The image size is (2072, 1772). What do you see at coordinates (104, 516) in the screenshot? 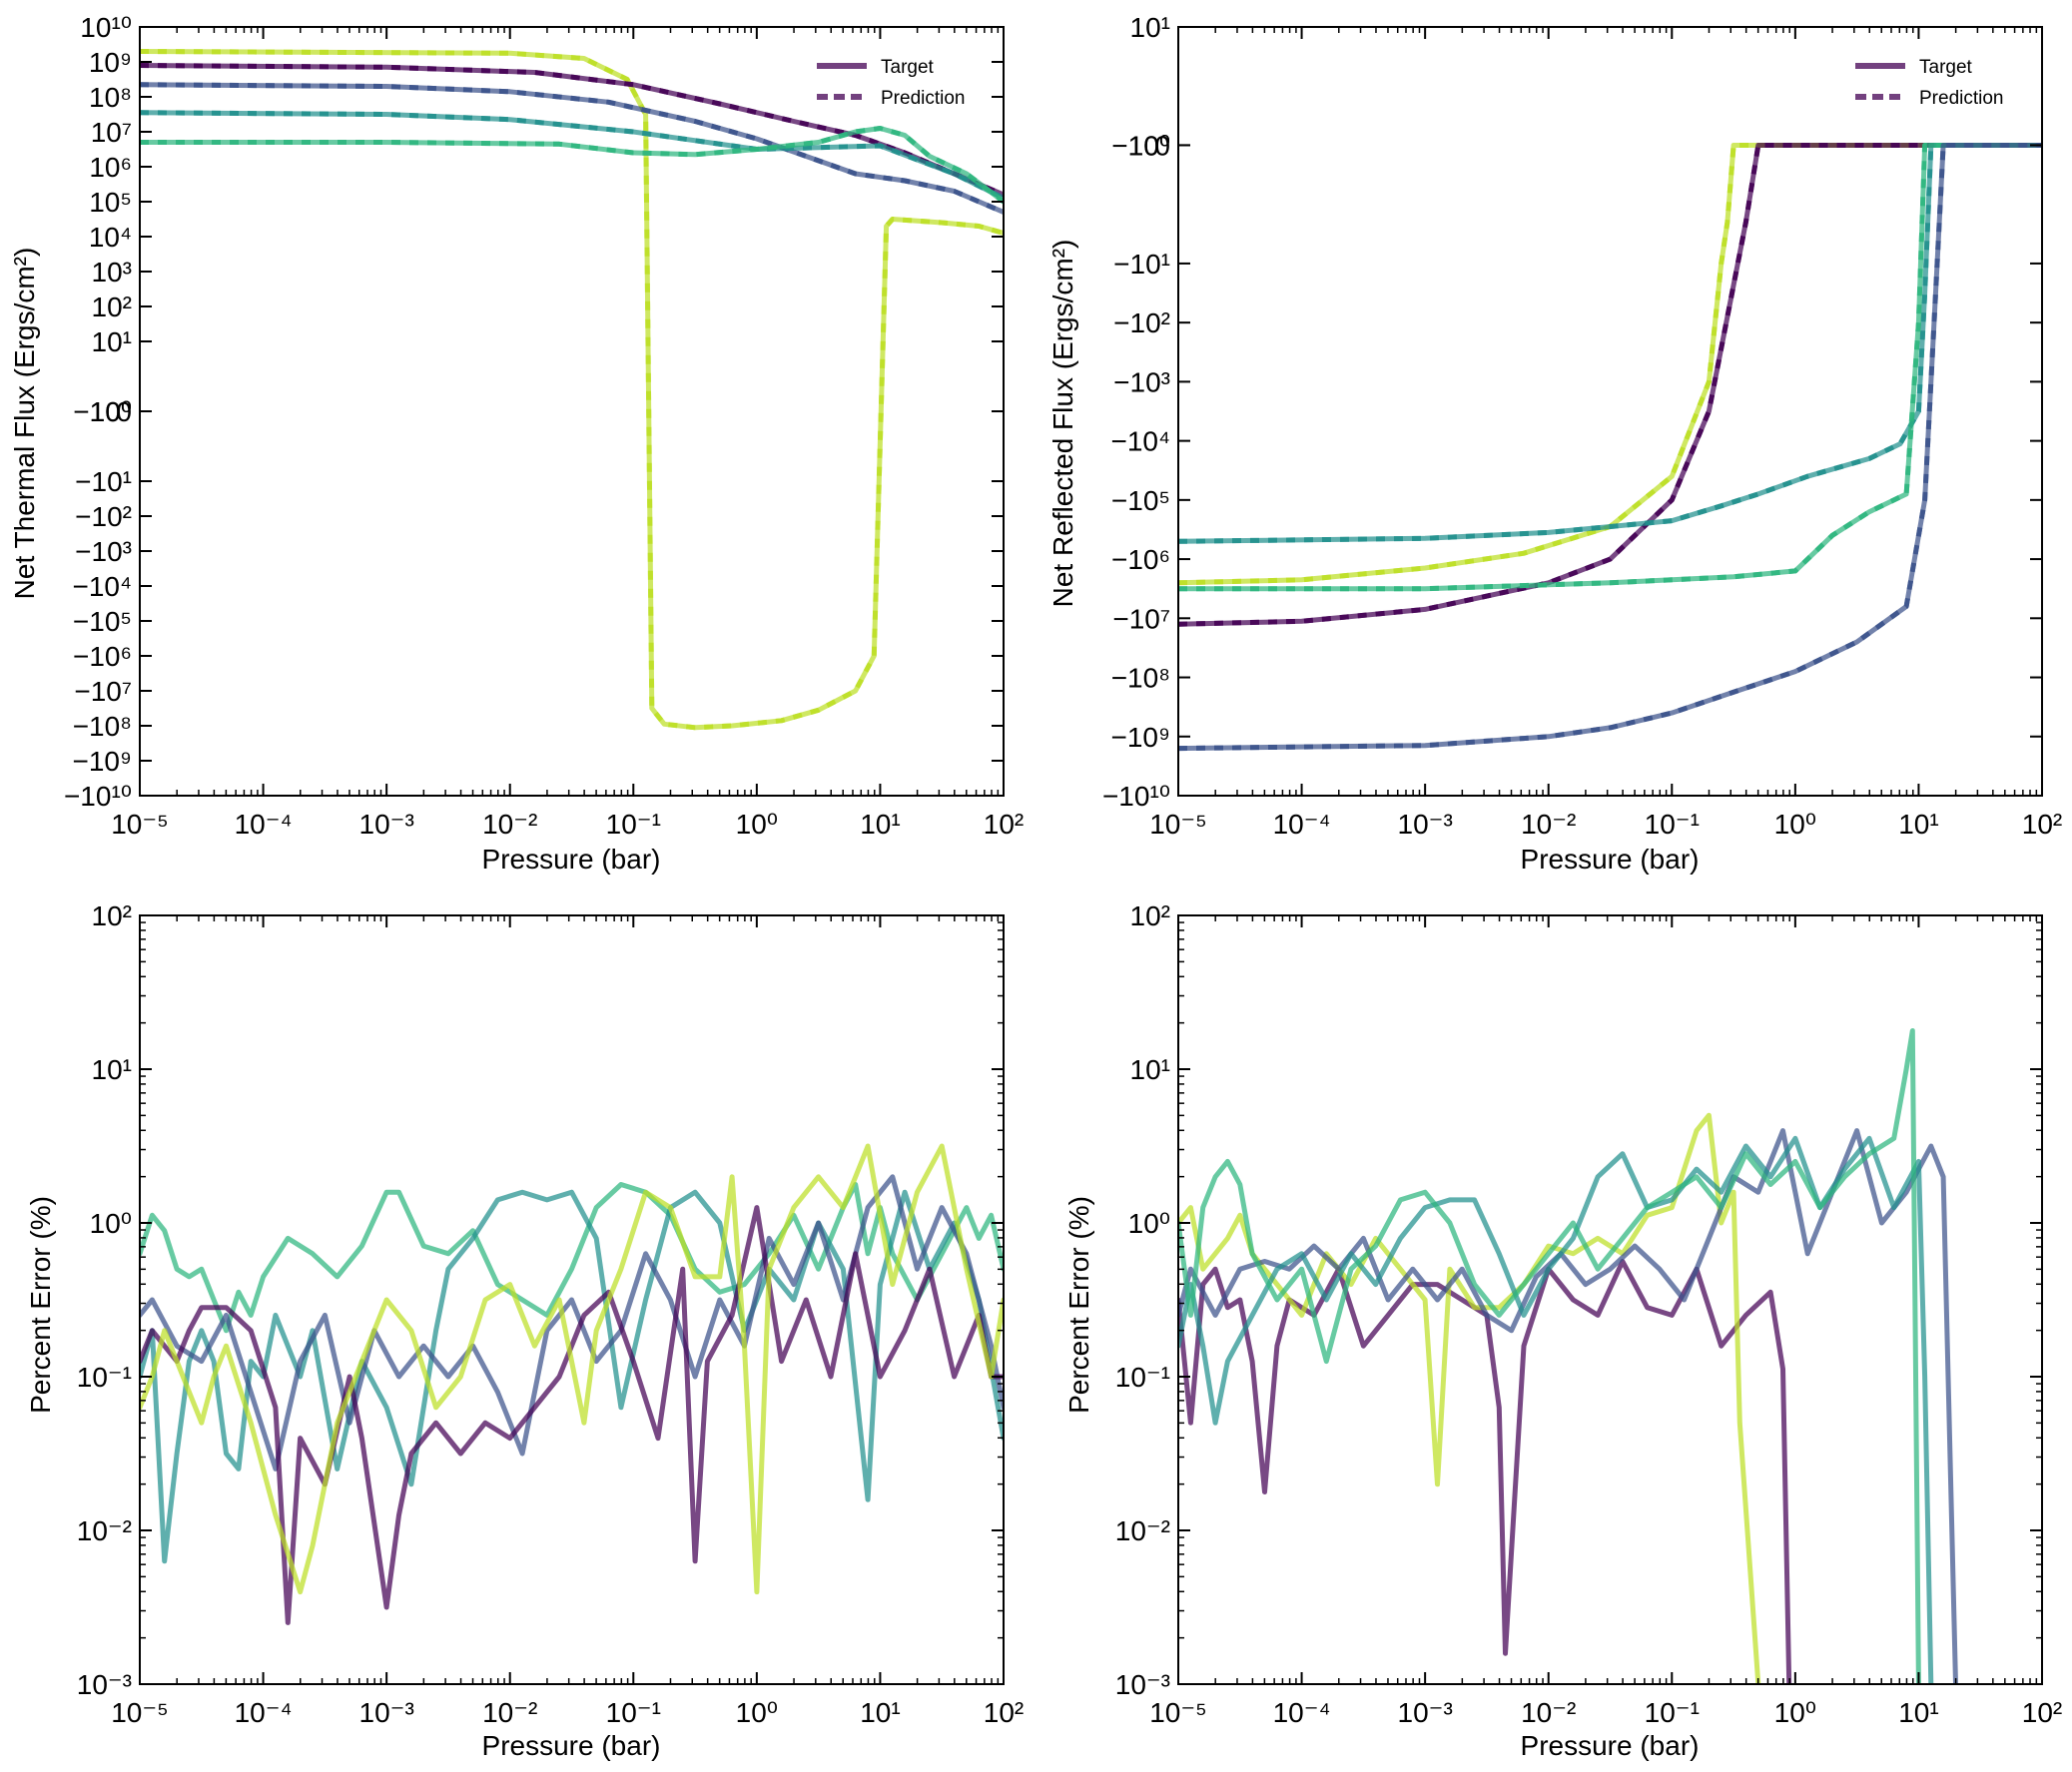
I see `y-tick-label: −10²` at bounding box center [104, 516].